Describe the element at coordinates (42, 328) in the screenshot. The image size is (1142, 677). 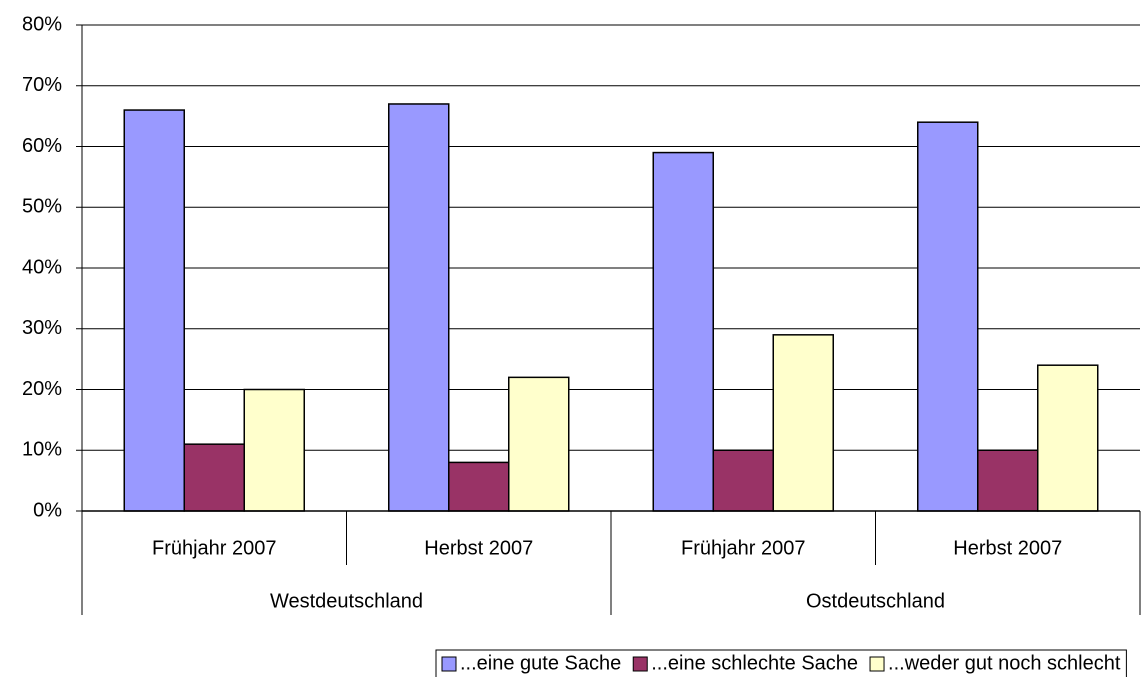
I see `y-tick-label: 30%` at that location.